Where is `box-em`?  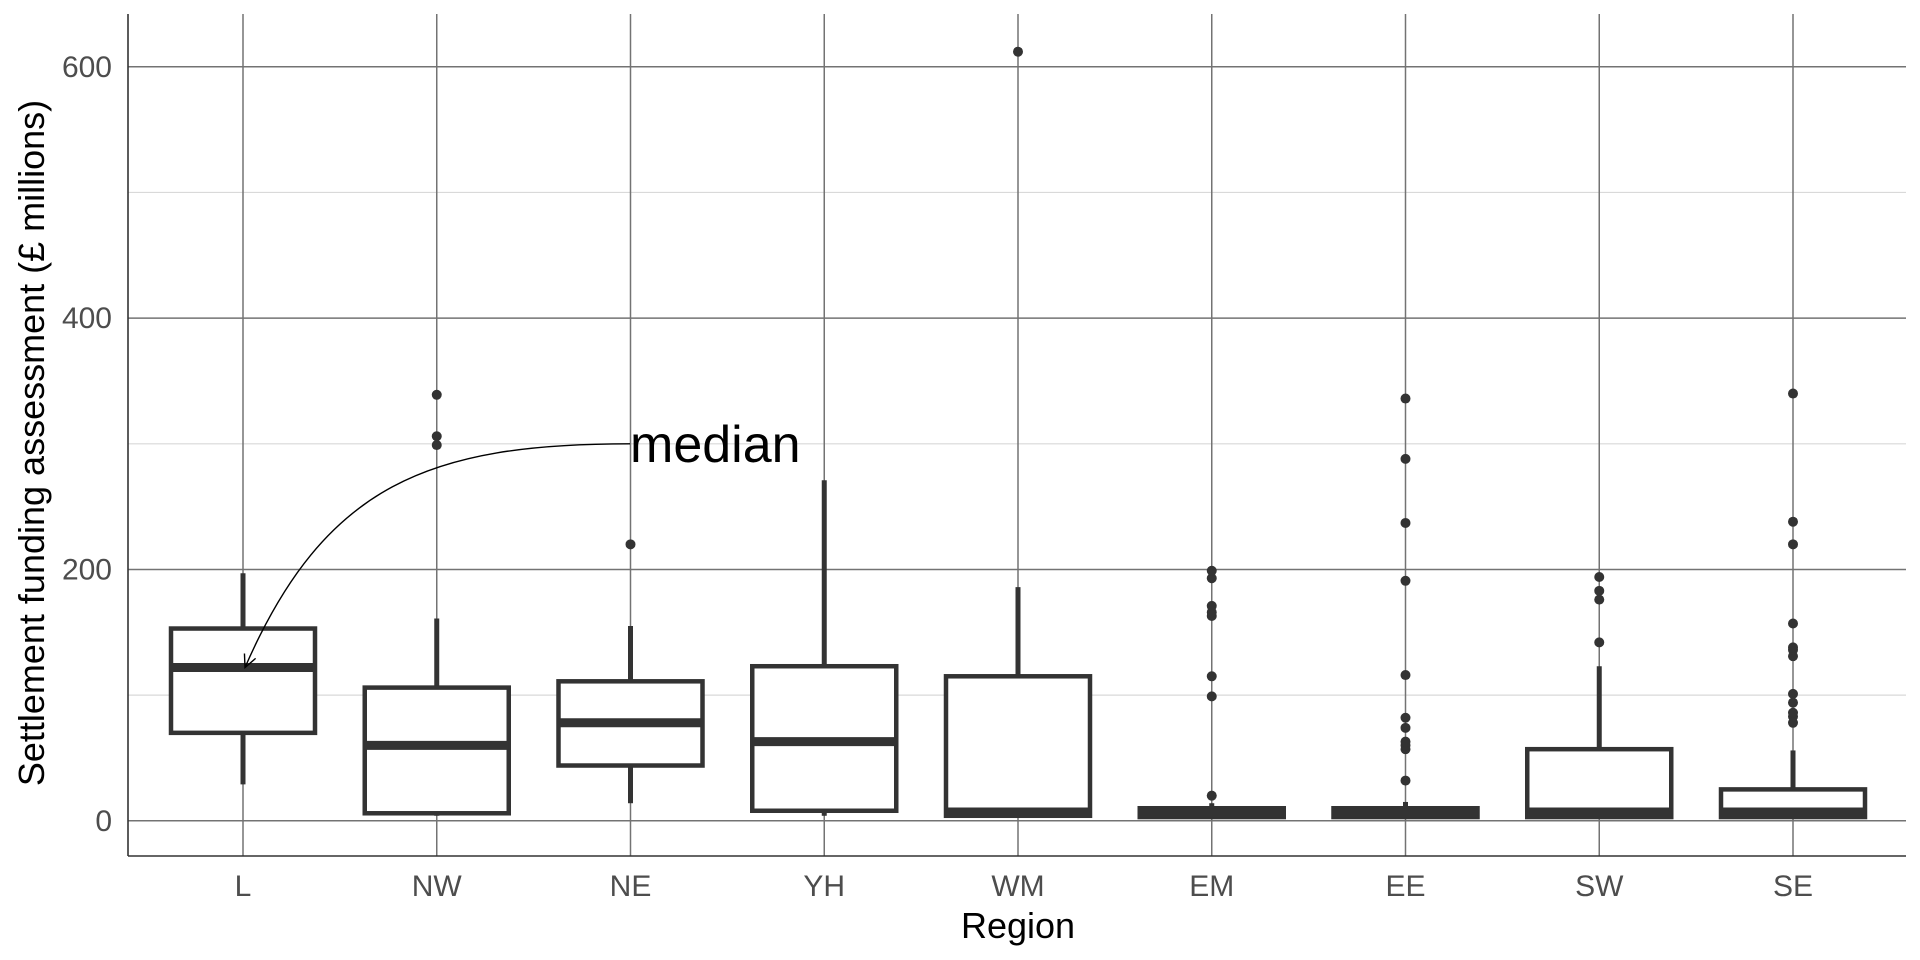 box-em is located at coordinates (1211, 811).